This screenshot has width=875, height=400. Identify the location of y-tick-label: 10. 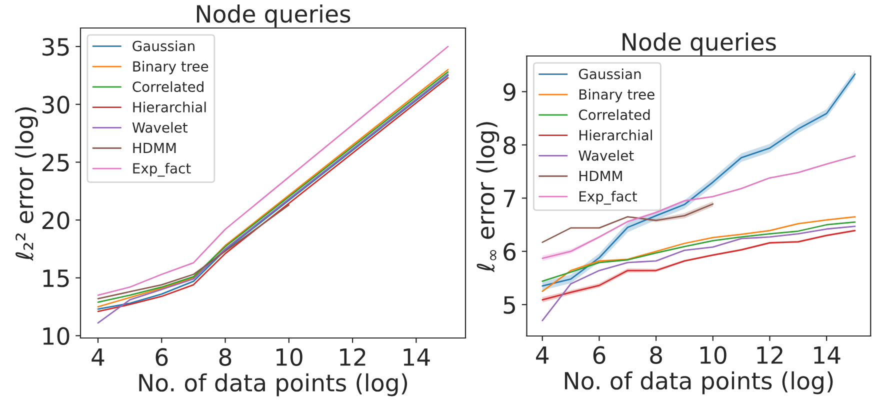
(56, 336).